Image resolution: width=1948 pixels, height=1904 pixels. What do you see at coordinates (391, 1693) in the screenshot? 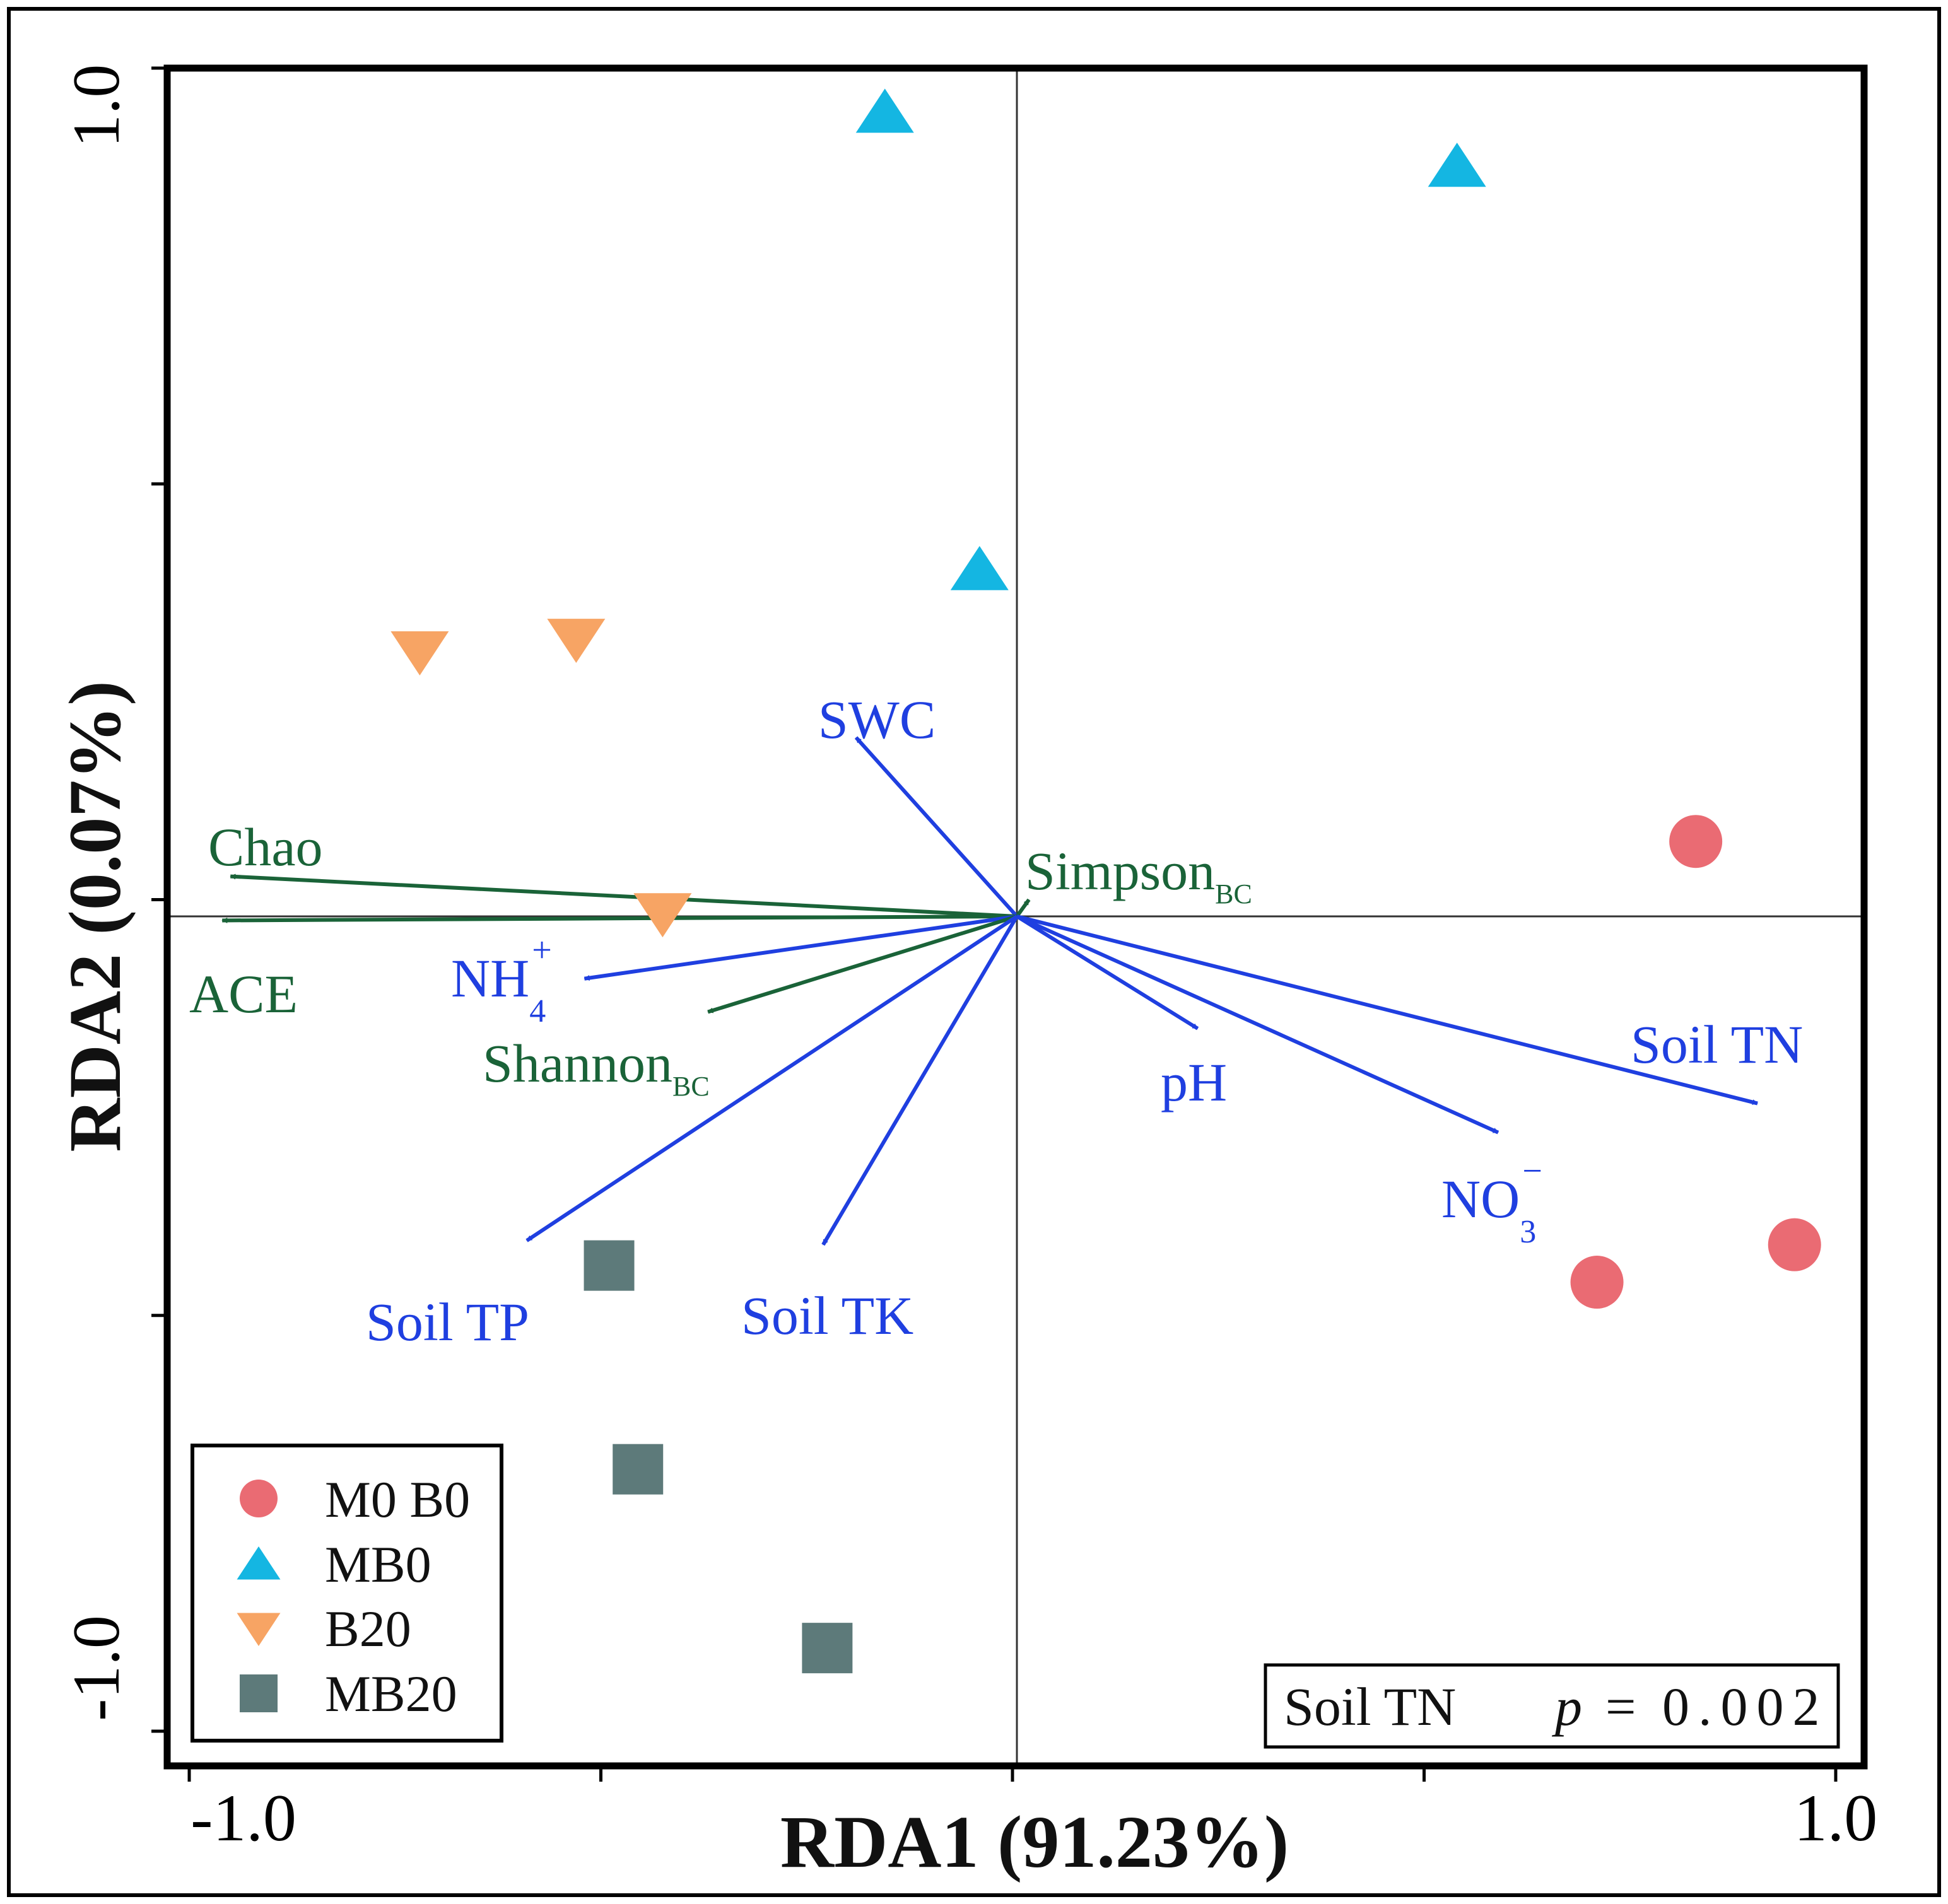
I see `legend-label-mb20: MB20` at bounding box center [391, 1693].